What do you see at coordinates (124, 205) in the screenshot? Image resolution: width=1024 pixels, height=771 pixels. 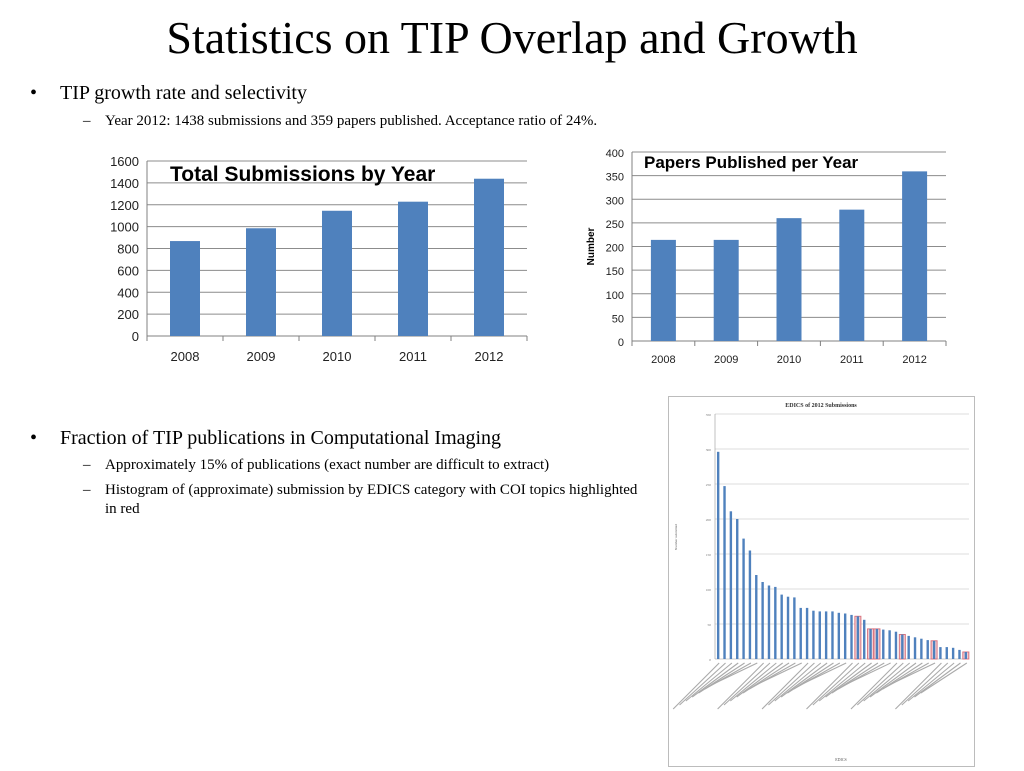 I see `y-tick-label: 1200` at bounding box center [124, 205].